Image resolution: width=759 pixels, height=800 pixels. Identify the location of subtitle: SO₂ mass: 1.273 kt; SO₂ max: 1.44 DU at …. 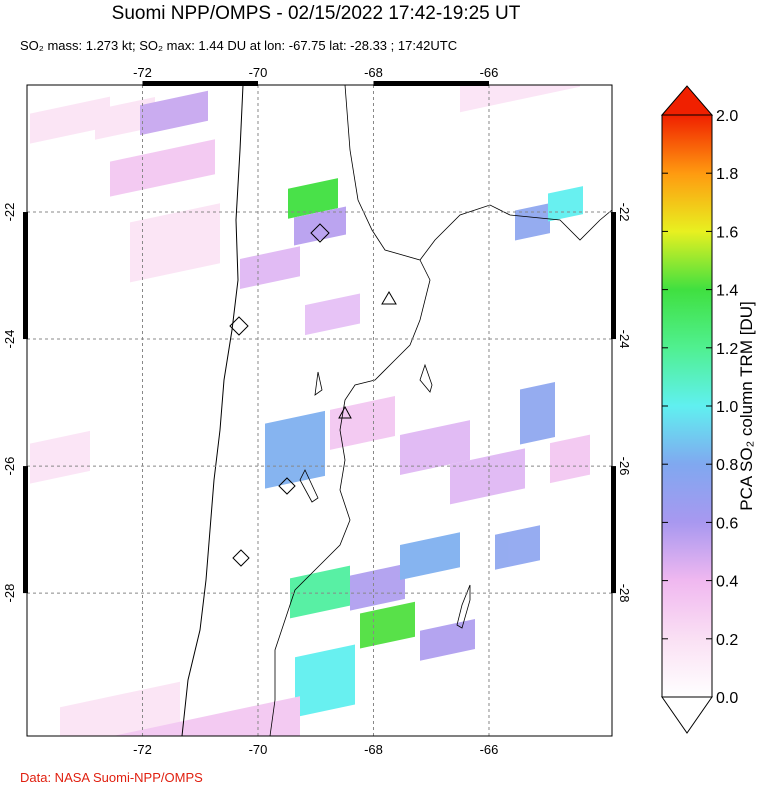
(238, 45).